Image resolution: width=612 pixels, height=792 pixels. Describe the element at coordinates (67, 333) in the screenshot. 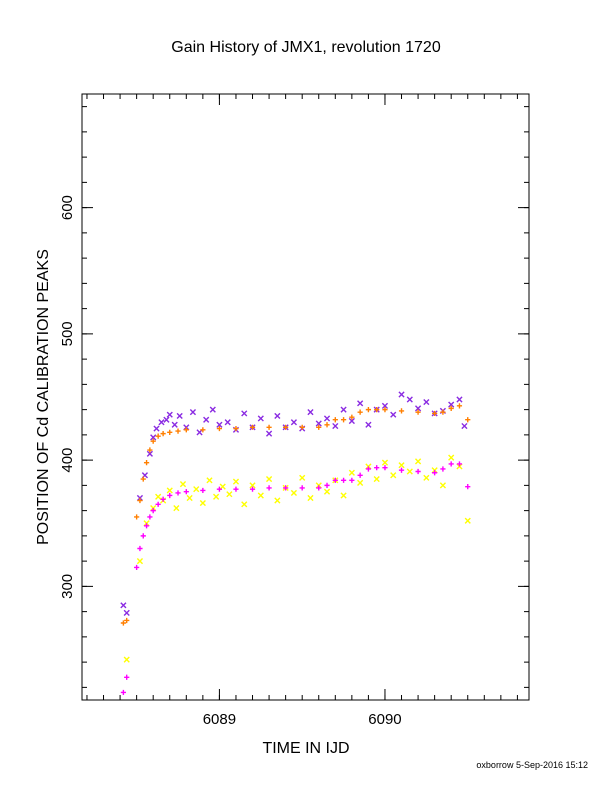

I see `y-tick-label: 500` at that location.